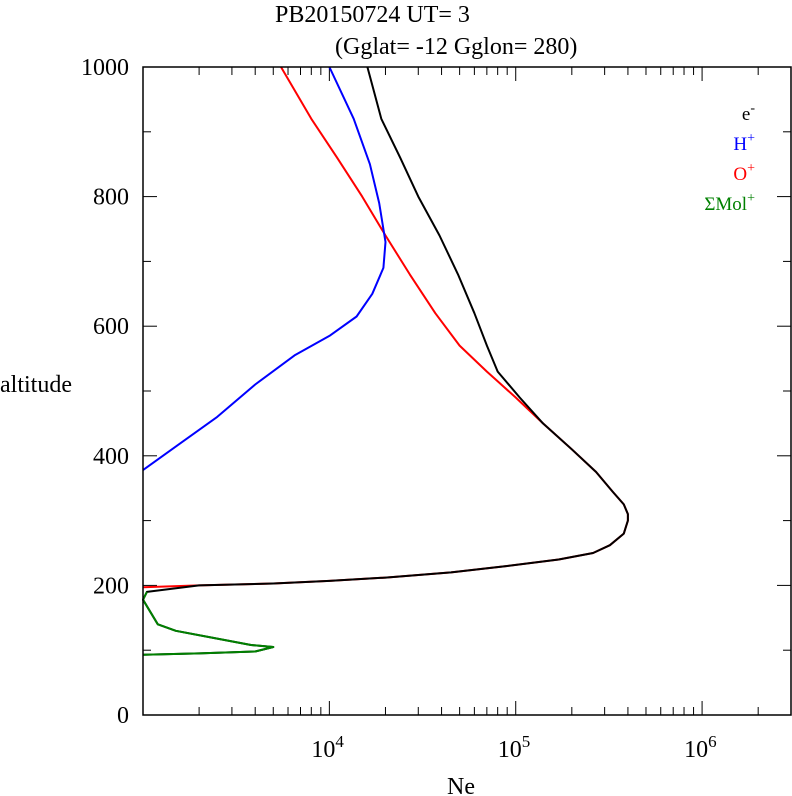 The image size is (792, 796). Describe the element at coordinates (461, 785) in the screenshot. I see `x-axis-label: Ne` at that location.